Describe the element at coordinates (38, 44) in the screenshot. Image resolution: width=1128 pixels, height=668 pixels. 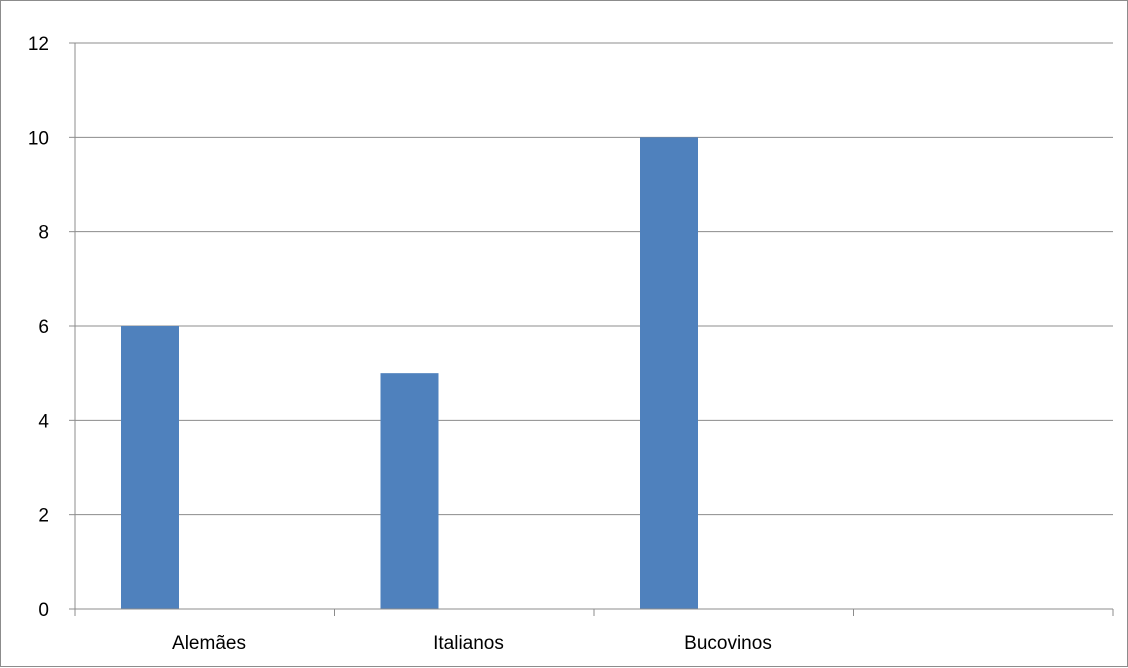
I see `y-tick-label: 12` at that location.